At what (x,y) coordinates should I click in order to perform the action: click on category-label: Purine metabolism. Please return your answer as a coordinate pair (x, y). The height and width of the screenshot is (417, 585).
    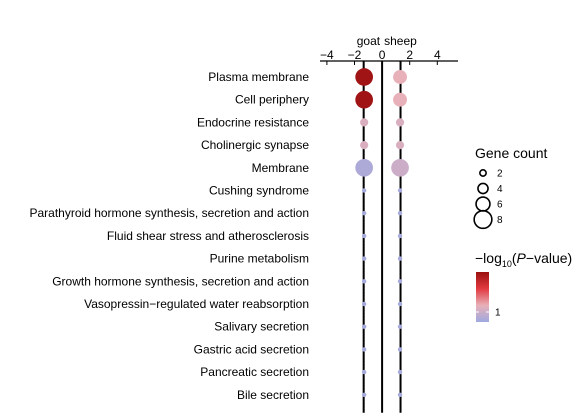
    Looking at the image, I should click on (259, 259).